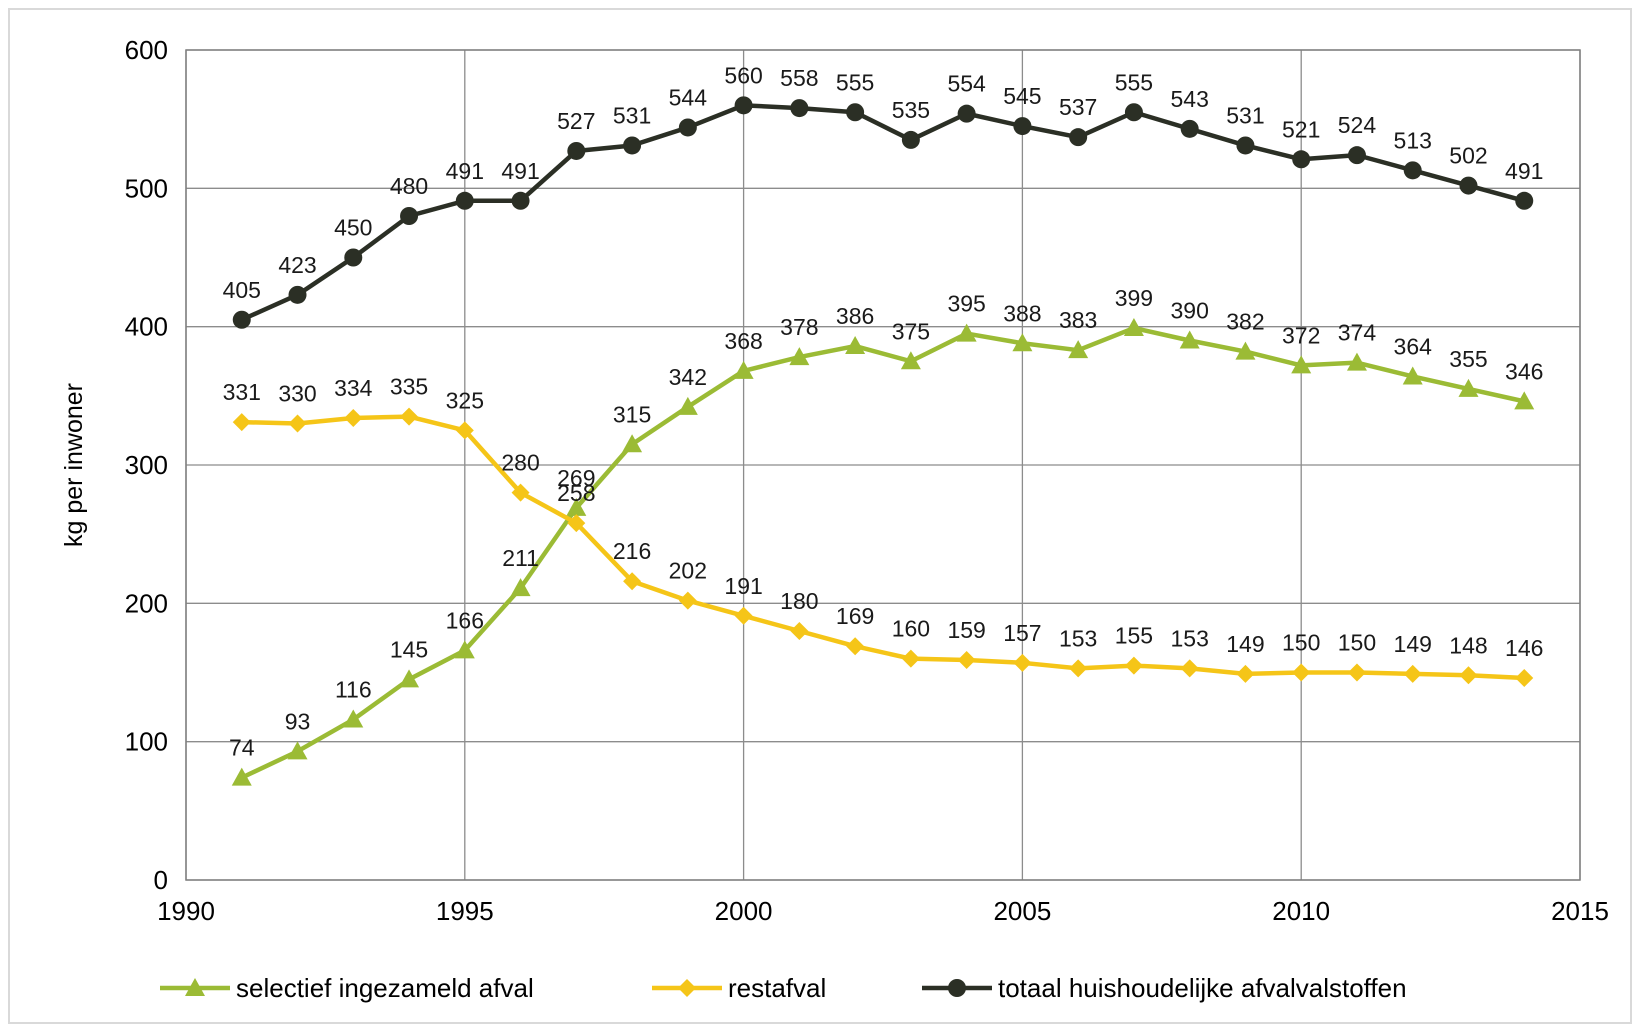 The width and height of the screenshot is (1644, 1032). What do you see at coordinates (744, 911) in the screenshot?
I see `x-tick-label: 2000` at bounding box center [744, 911].